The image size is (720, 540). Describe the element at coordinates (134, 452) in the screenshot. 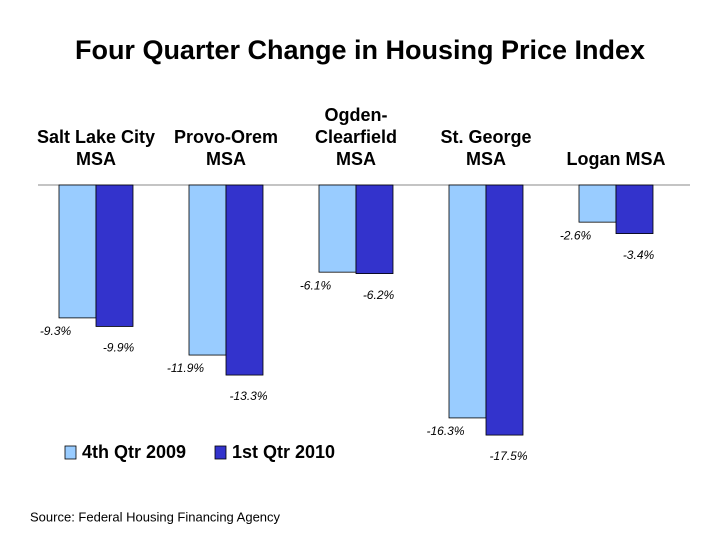

I see `legend-label: 4th Qtr 2009` at that location.